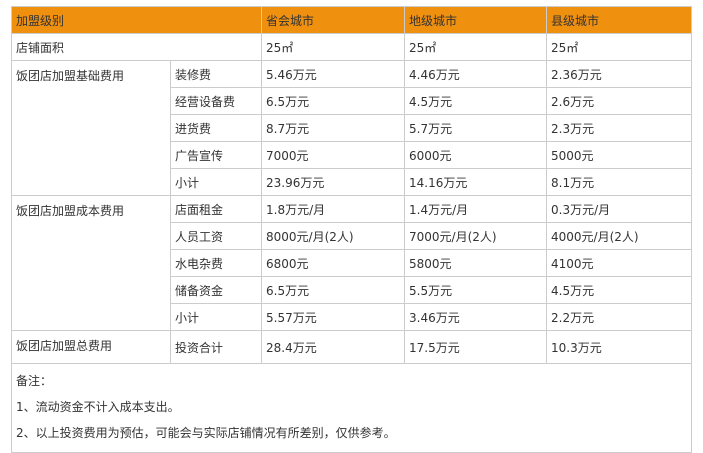 The image size is (703, 453). Describe the element at coordinates (333, 74) in the screenshot. I see `cell: 5.46万元` at that location.